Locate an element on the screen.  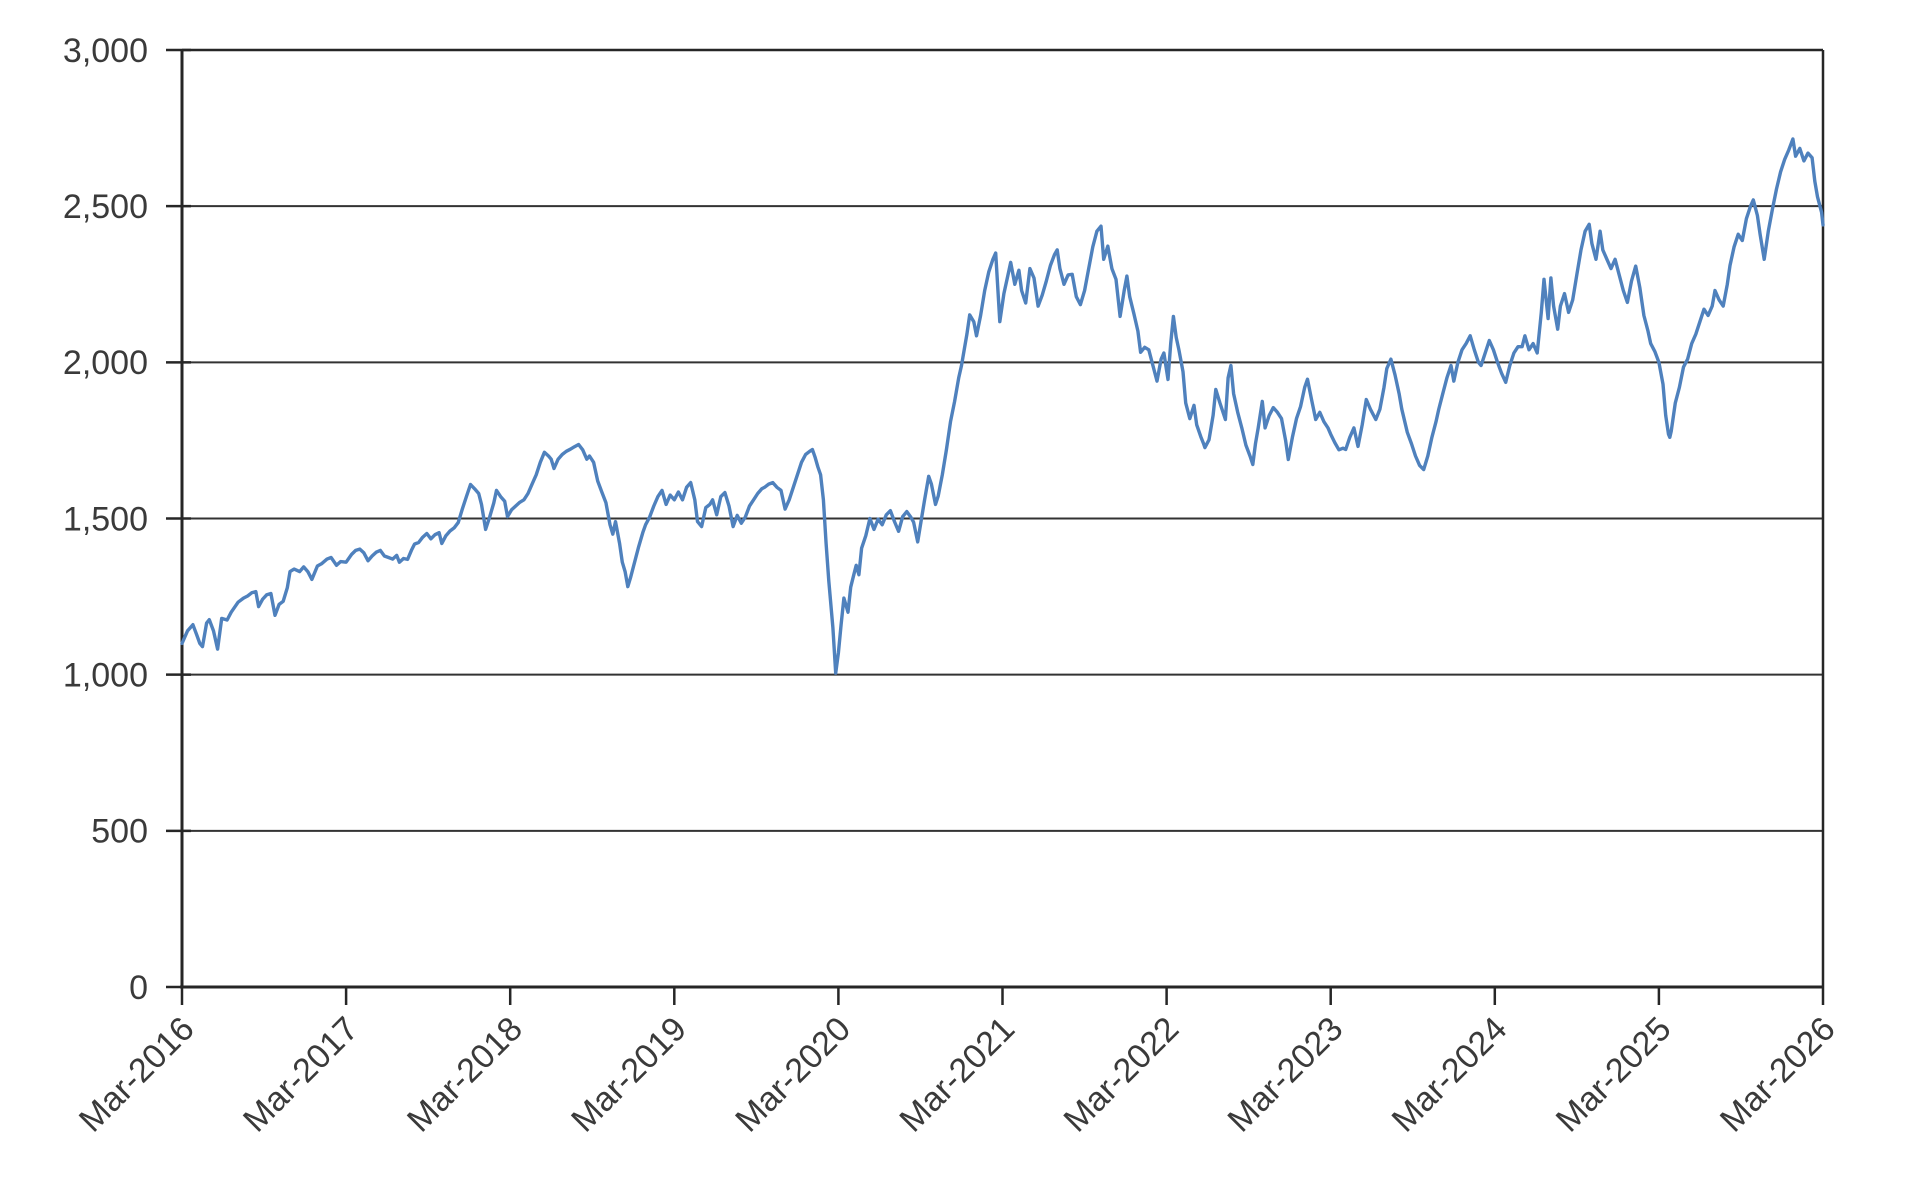
y-tick-label: 0 is located at coordinates (138, 988).